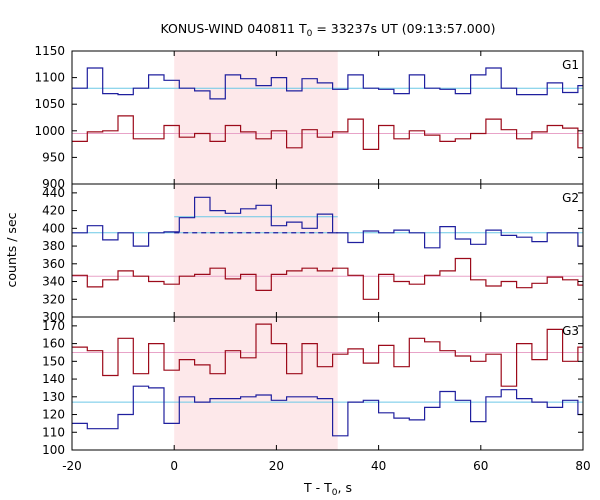 This screenshot has height=500, width=600. Describe the element at coordinates (49, 78) in the screenshot. I see `y-tick-label: 1100` at that location.